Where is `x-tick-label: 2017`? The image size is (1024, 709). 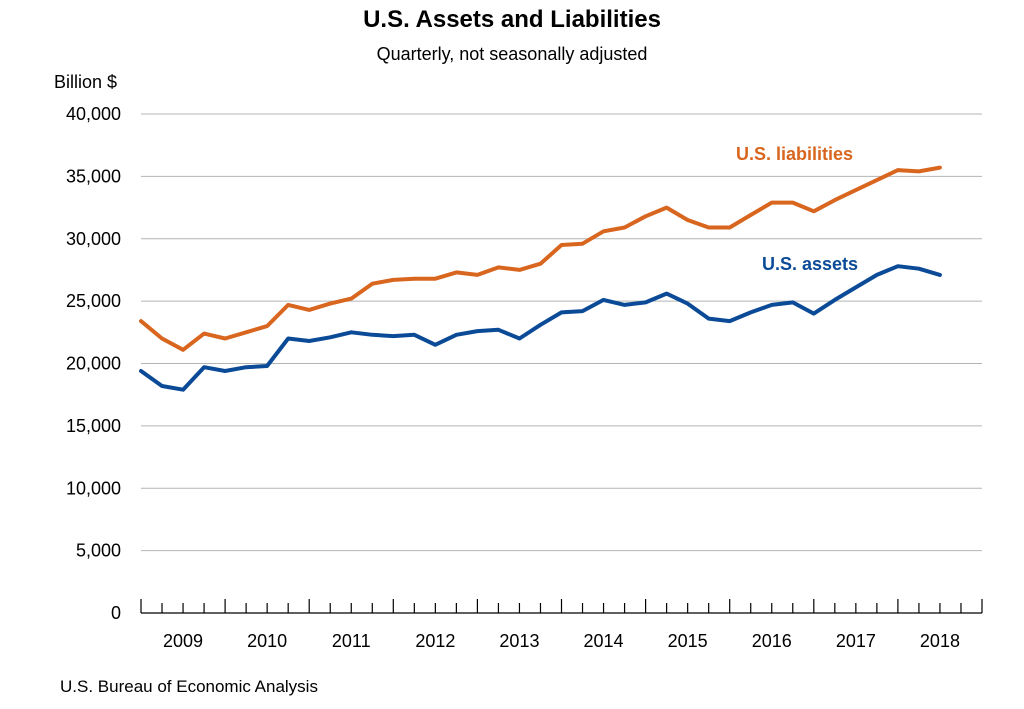 x-tick-label: 2017 is located at coordinates (856, 641).